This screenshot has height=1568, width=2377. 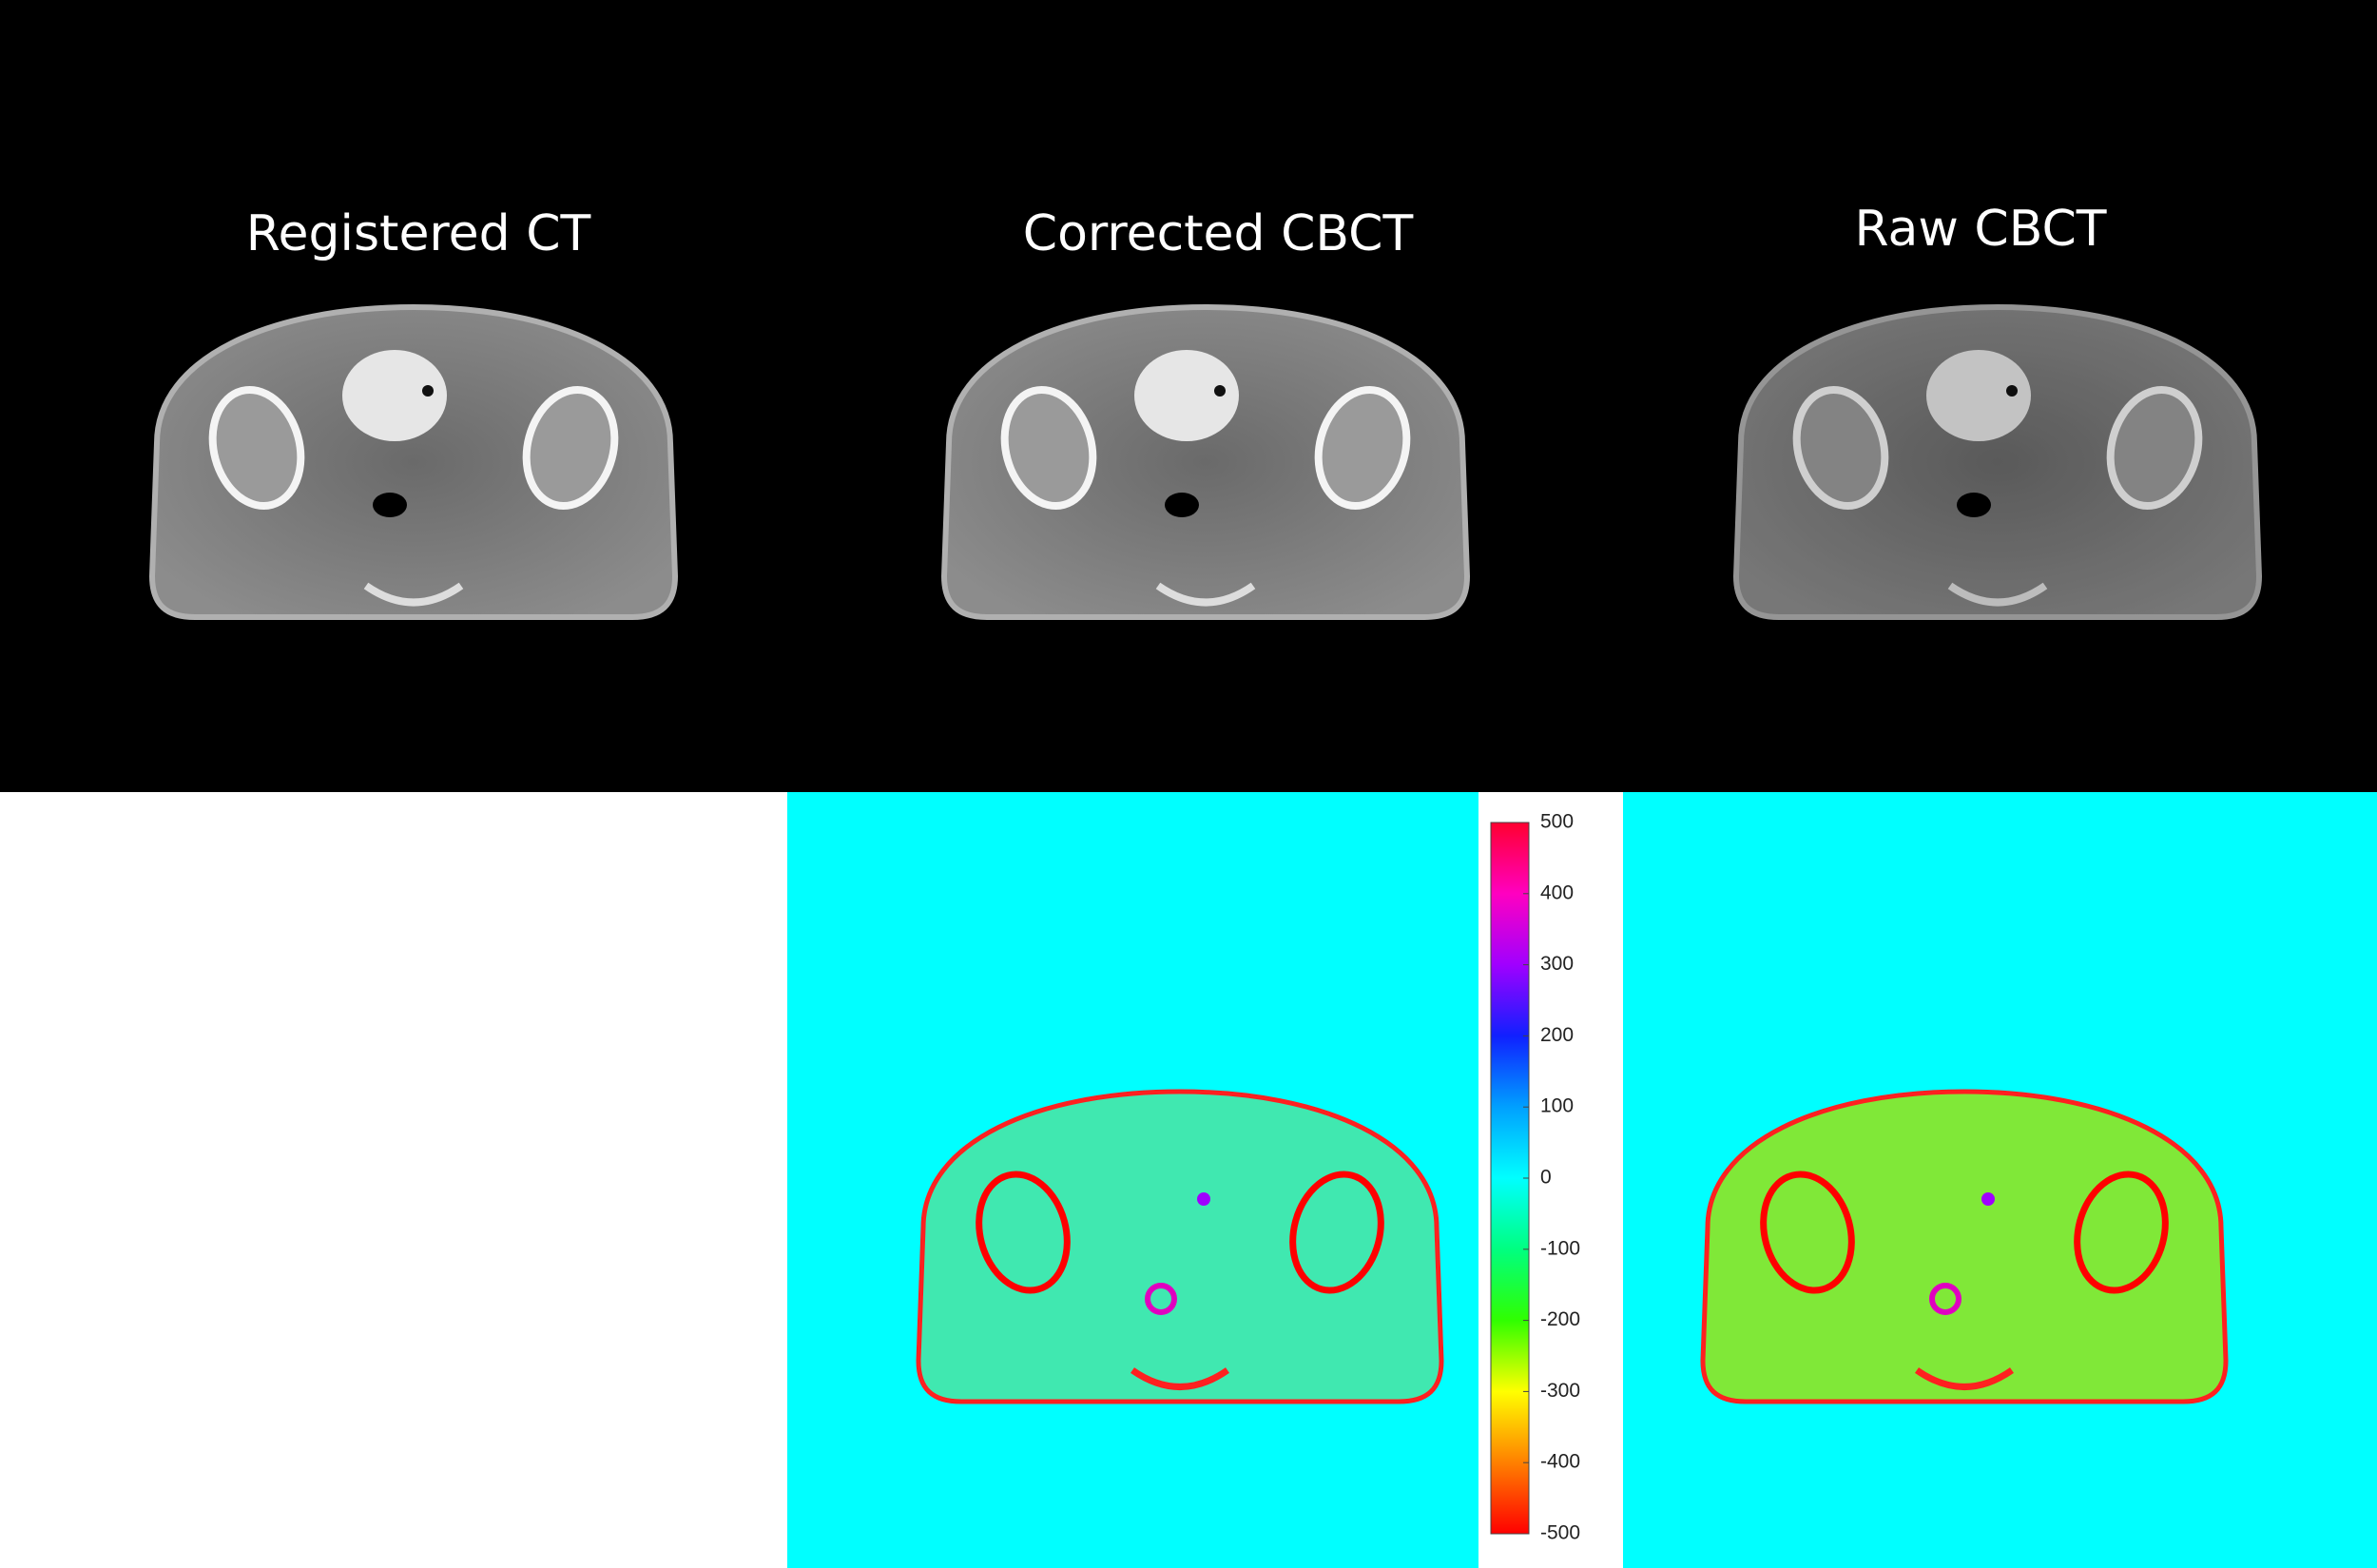 I want to click on tick-label: 400, so click(x=1557, y=892).